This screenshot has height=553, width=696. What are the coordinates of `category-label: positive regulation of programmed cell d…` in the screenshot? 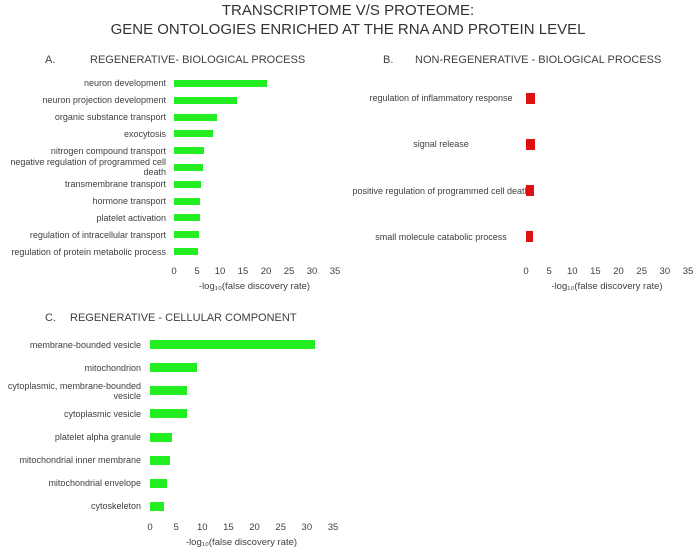 It's located at (441, 190).